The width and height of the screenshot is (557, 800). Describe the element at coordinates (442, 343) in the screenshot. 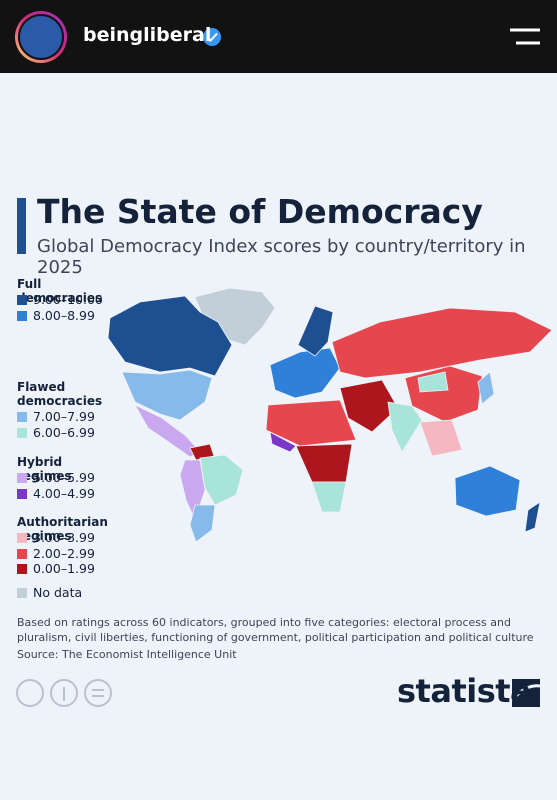

I see `russia` at that location.